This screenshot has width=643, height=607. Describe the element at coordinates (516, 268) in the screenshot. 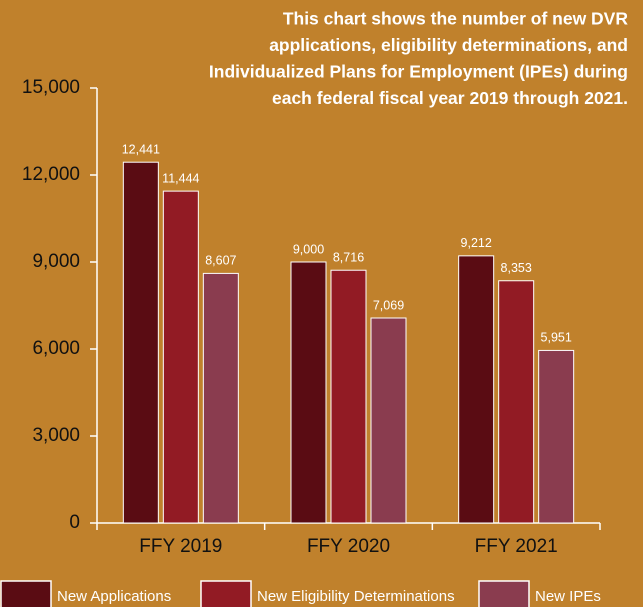

I see `value-label: 8,353` at that location.